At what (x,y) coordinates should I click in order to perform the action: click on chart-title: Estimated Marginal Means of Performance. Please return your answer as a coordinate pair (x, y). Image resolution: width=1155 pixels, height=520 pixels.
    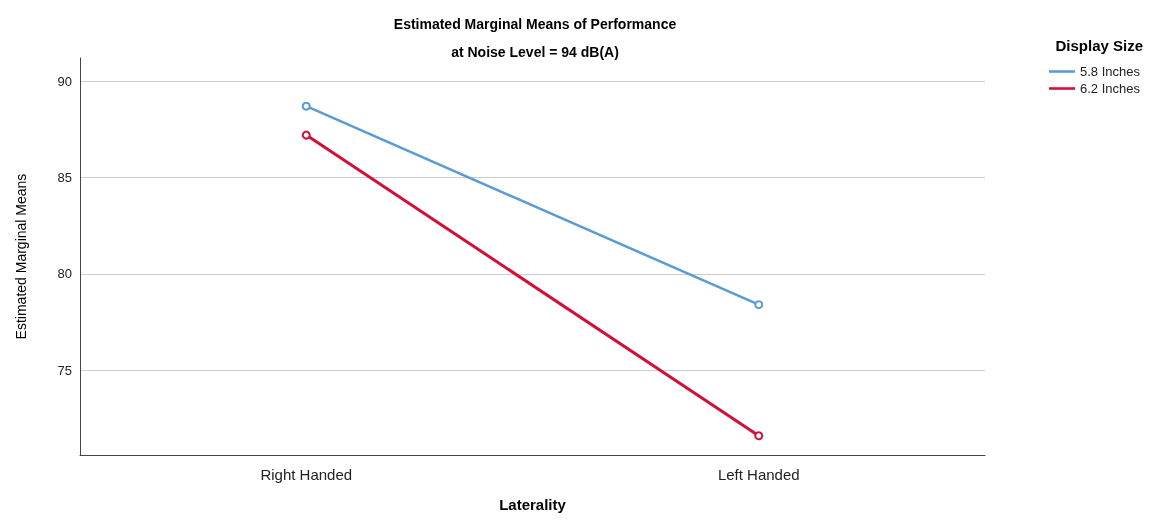
    Looking at the image, I should click on (535, 24).